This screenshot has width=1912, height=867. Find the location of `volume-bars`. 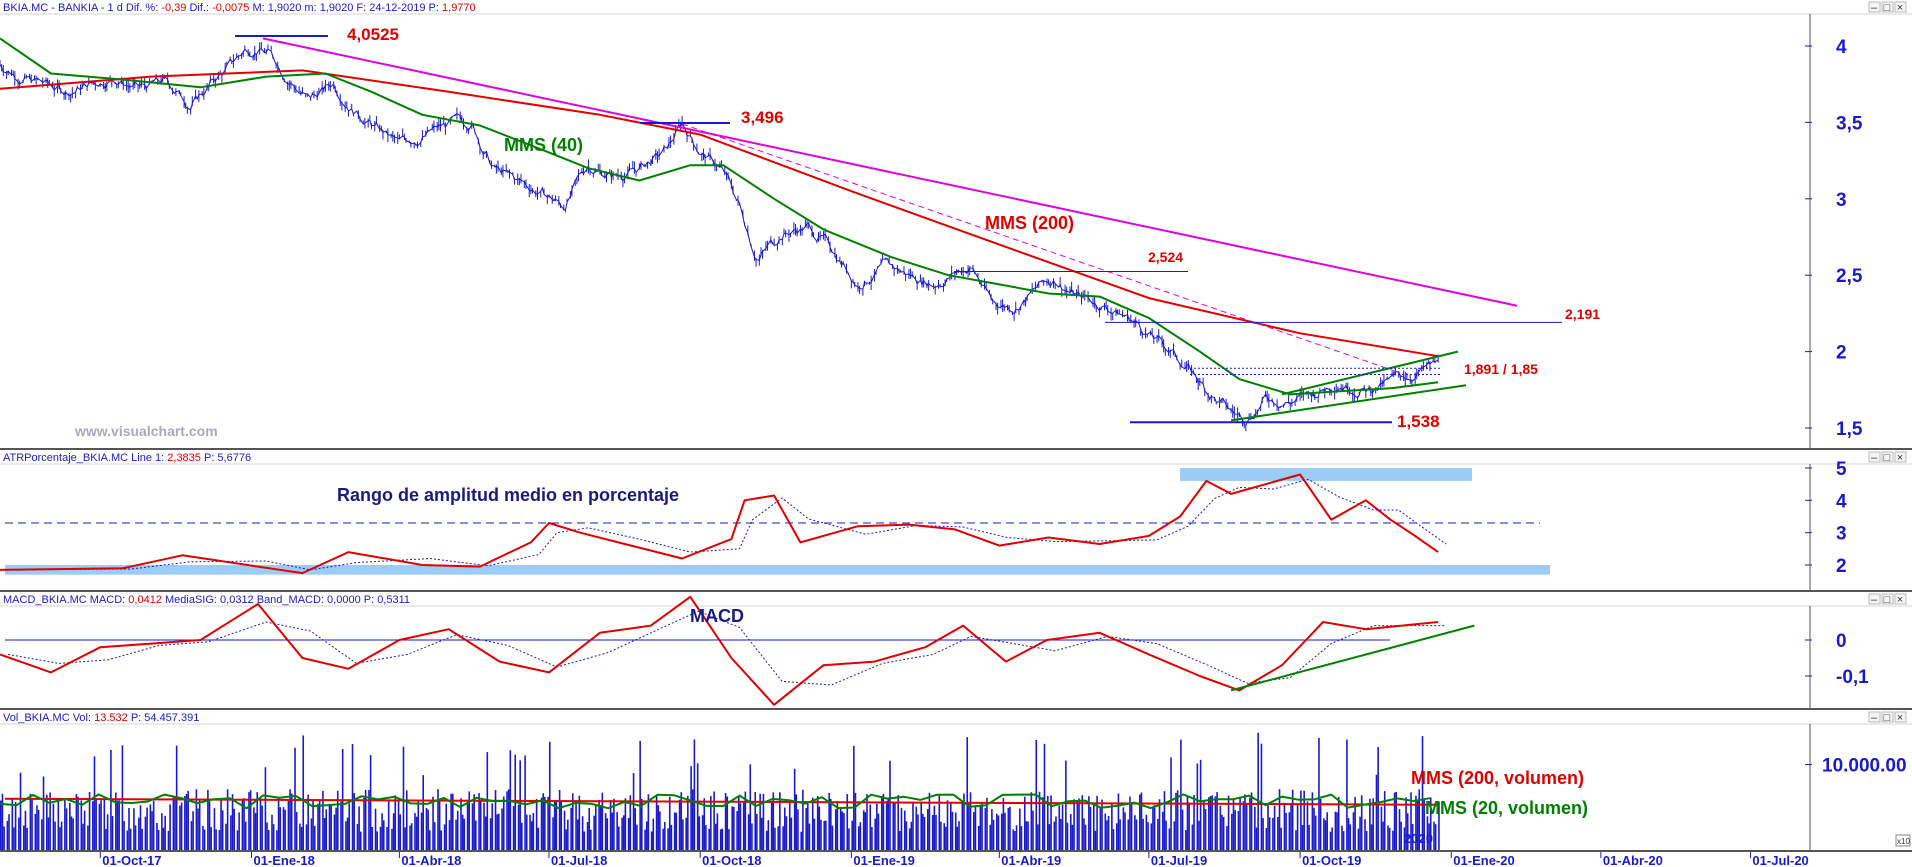

volume-bars is located at coordinates (720, 791).